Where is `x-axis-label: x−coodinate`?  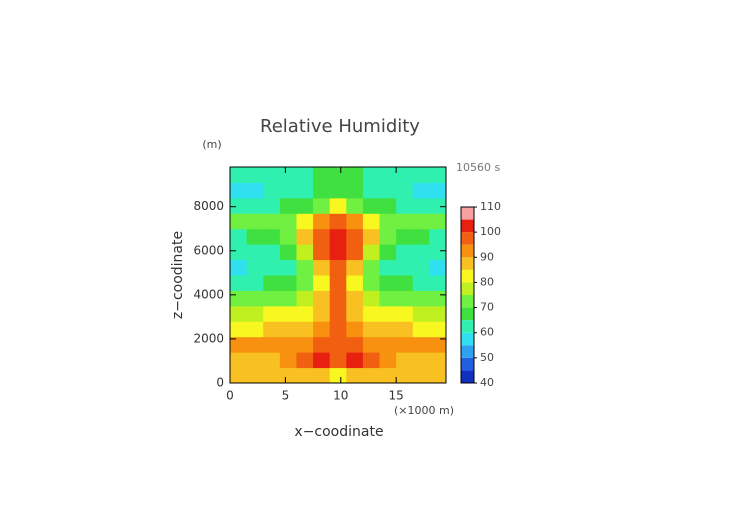
x-axis-label: x−coodinate is located at coordinates (338, 432).